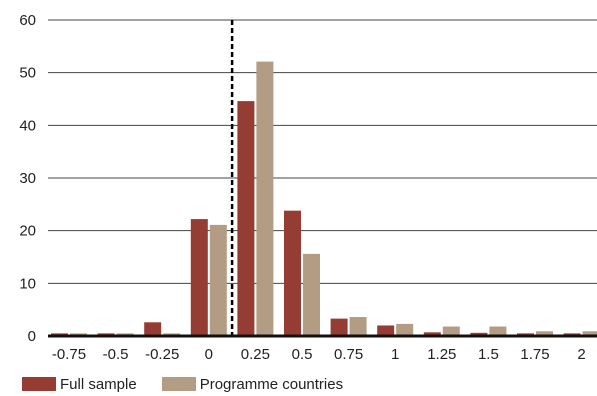 The height and width of the screenshot is (396, 597). Describe the element at coordinates (27, 125) in the screenshot. I see `y-tick-label: 40` at that location.